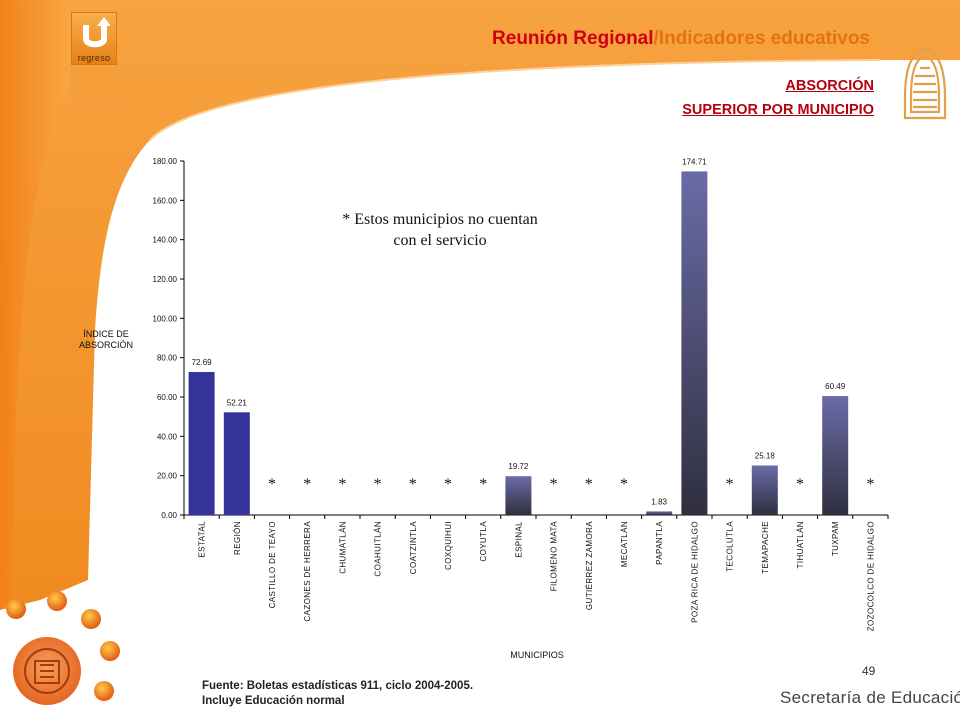 This screenshot has width=960, height=720. Describe the element at coordinates (106, 334) in the screenshot. I see `y-axis-title-line1: ÍNDICE DE` at that location.